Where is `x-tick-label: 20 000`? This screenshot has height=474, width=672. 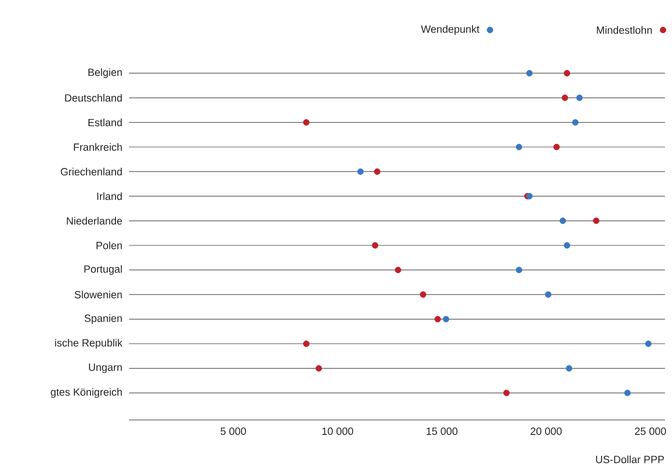
x-tick-label: 20 000 is located at coordinates (546, 431).